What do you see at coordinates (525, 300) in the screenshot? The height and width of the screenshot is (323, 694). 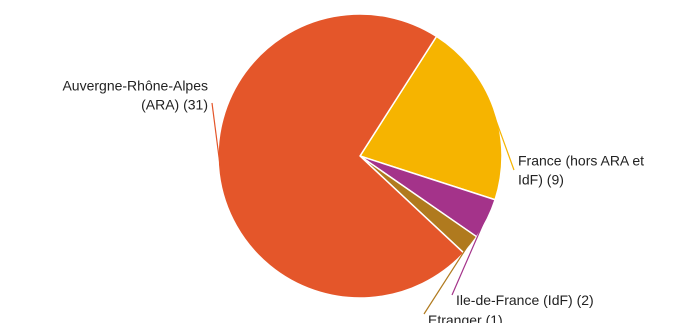 I see `slice-label-ile-de-france-line-1: Ile-de-France (IdF) (2)` at bounding box center [525, 300].